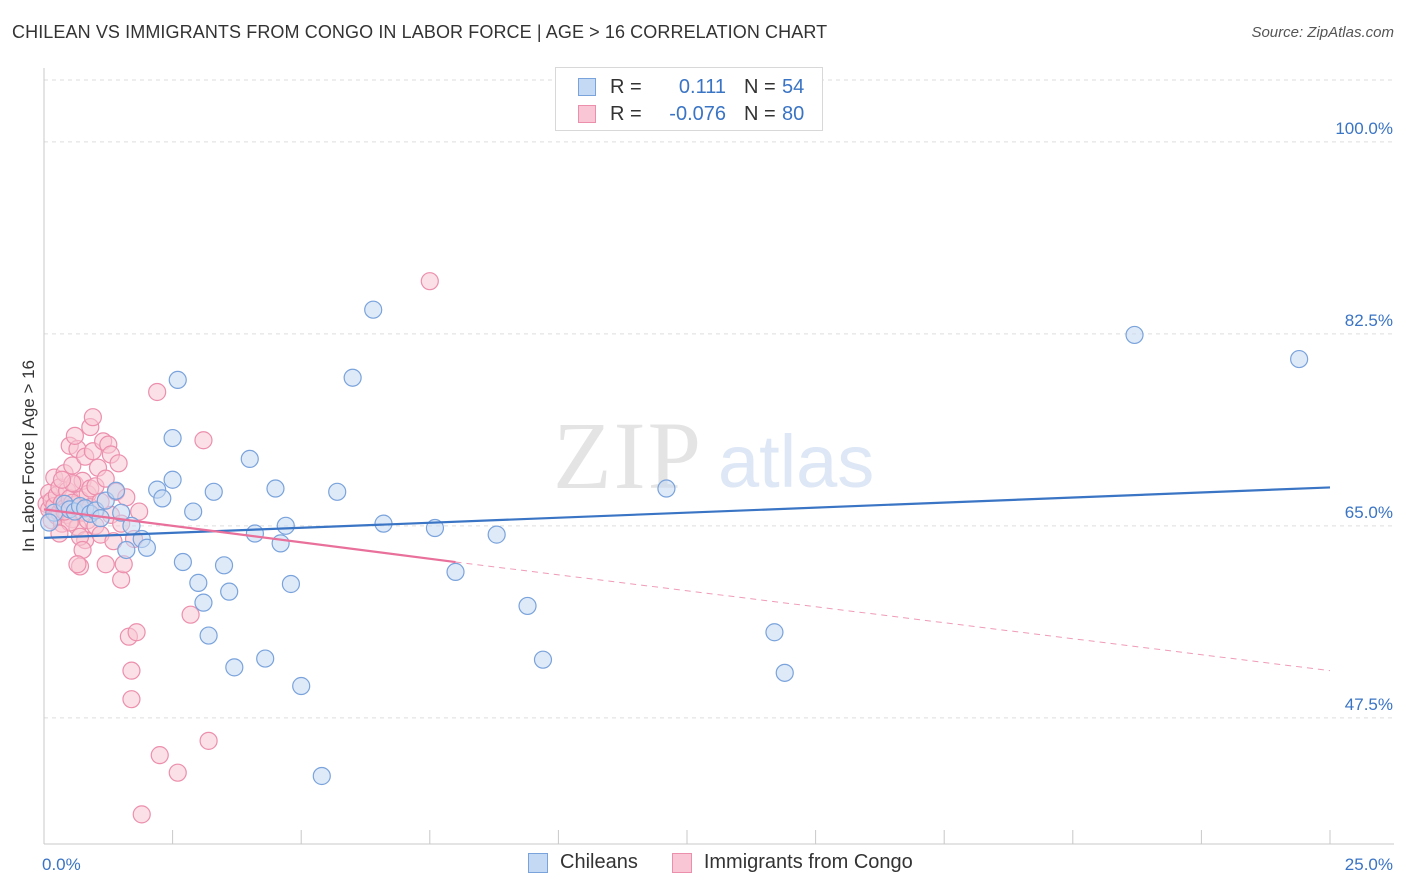 The width and height of the screenshot is (1406, 892). Describe the element at coordinates (587, 114) in the screenshot. I see `legend-swatch-congo` at that location.